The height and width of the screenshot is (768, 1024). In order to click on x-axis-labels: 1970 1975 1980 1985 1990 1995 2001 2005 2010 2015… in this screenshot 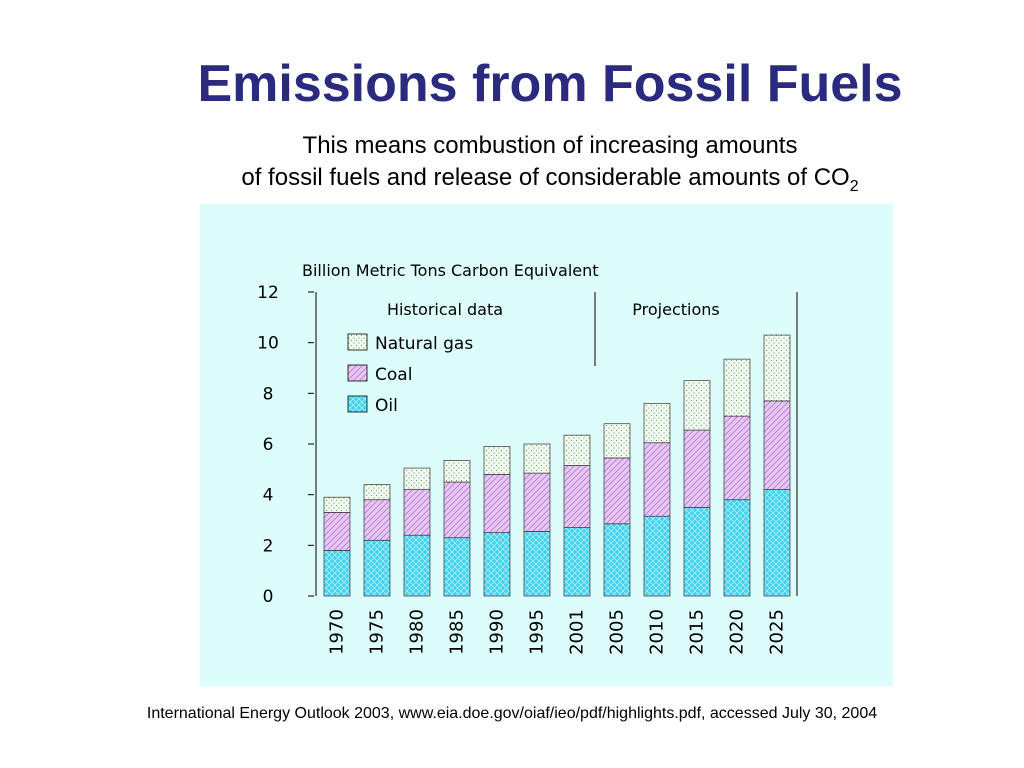, I will do `click(557, 632)`.